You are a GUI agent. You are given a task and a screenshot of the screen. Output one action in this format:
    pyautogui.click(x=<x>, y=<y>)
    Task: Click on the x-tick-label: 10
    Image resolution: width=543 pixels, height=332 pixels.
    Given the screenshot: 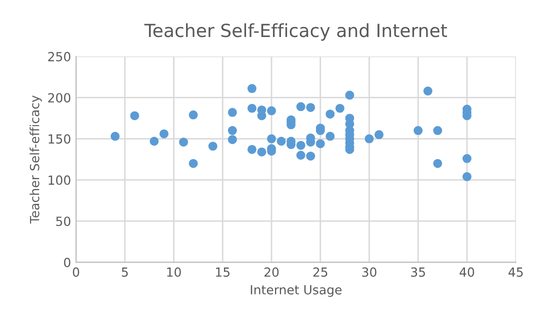 What is the action you would take?
    pyautogui.click(x=174, y=272)
    